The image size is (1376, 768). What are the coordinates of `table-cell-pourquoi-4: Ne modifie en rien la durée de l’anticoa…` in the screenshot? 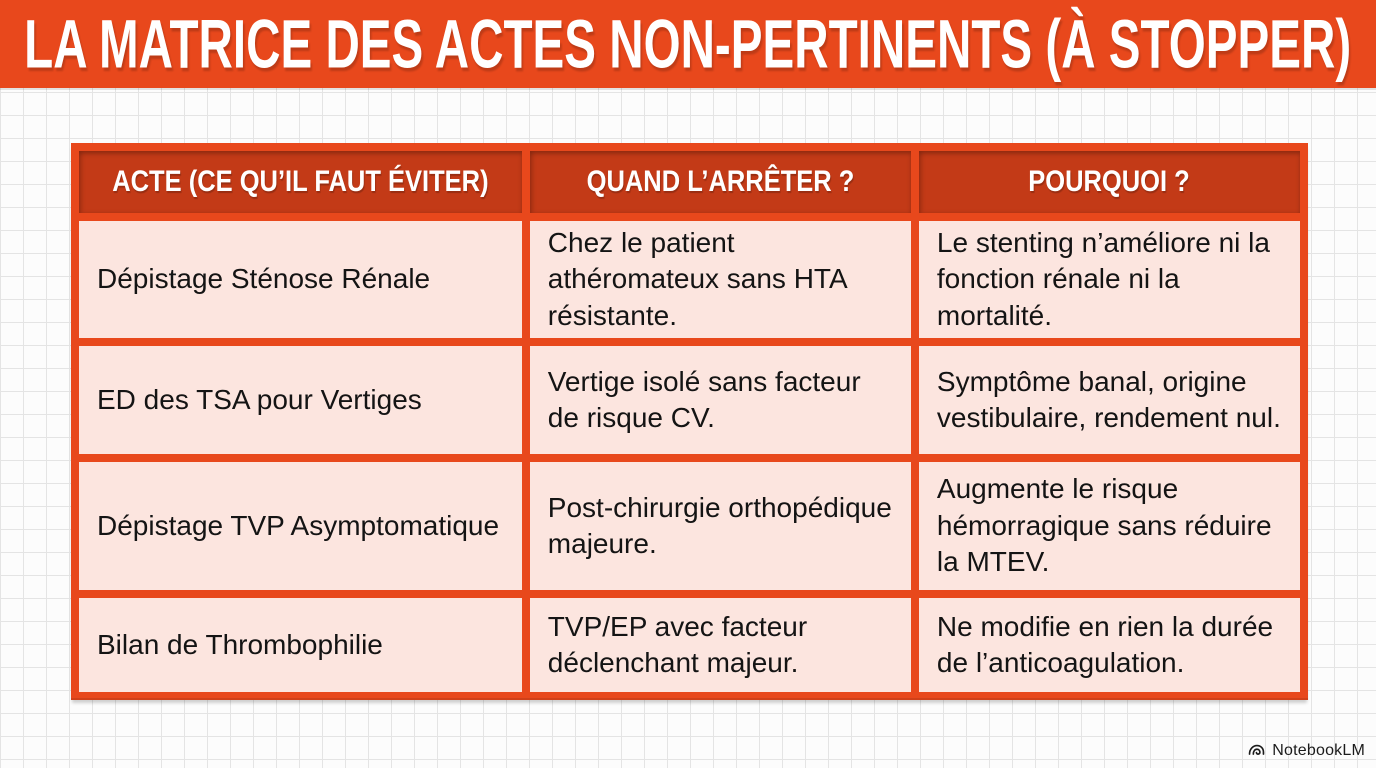 It's located at (1109, 645).